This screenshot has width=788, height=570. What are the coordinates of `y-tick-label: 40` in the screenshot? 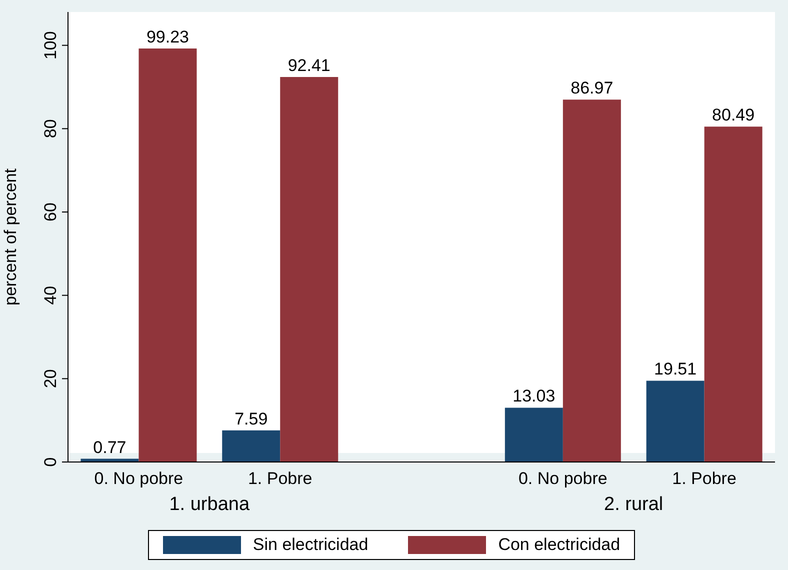 It's located at (50, 295).